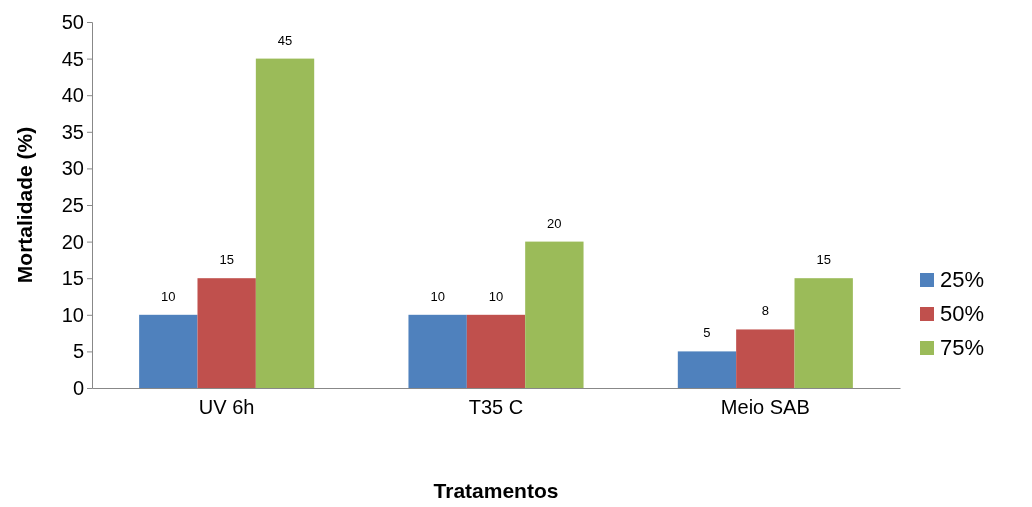  What do you see at coordinates (72, 95) in the screenshot?
I see `y-tick-label: 40` at bounding box center [72, 95].